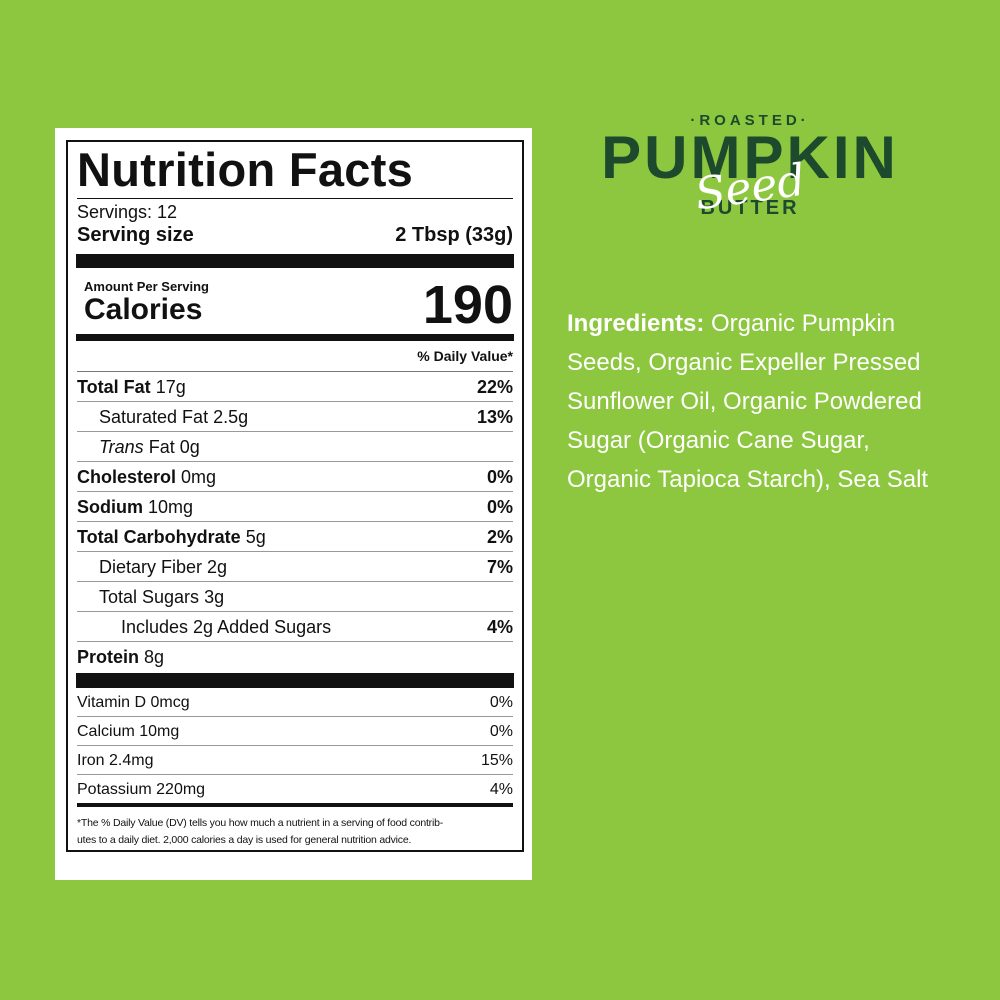 The height and width of the screenshot is (1000, 1000). What do you see at coordinates (143, 309) in the screenshot?
I see `calories-label: Calories` at bounding box center [143, 309].